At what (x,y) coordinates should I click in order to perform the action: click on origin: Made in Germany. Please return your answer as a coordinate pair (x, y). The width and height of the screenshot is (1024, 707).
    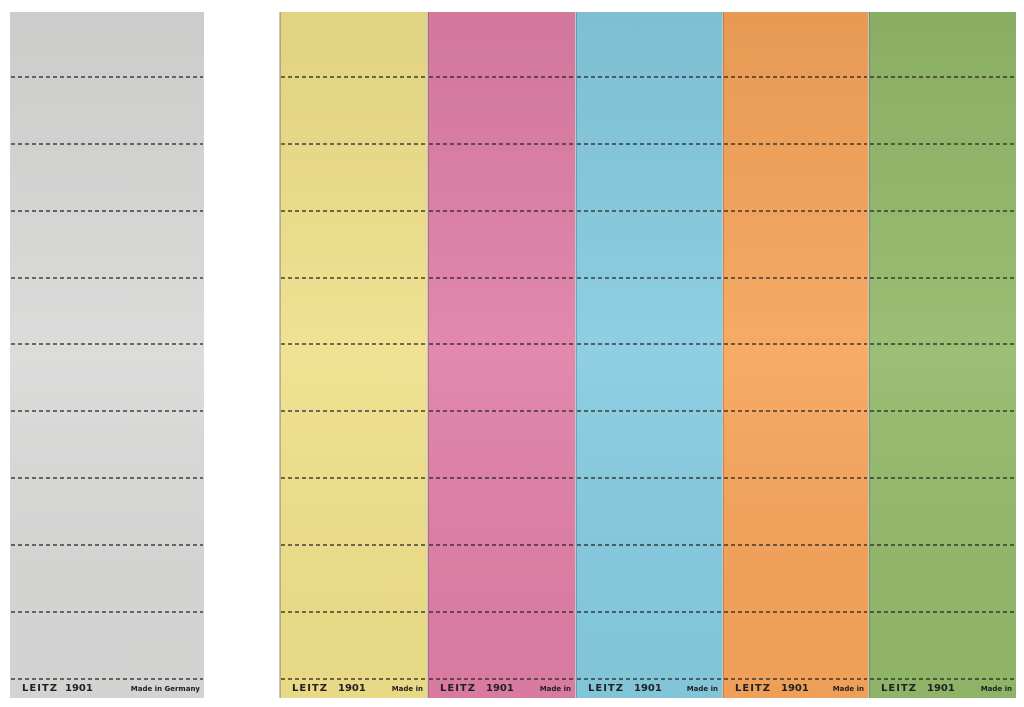
    Looking at the image, I should click on (166, 689).